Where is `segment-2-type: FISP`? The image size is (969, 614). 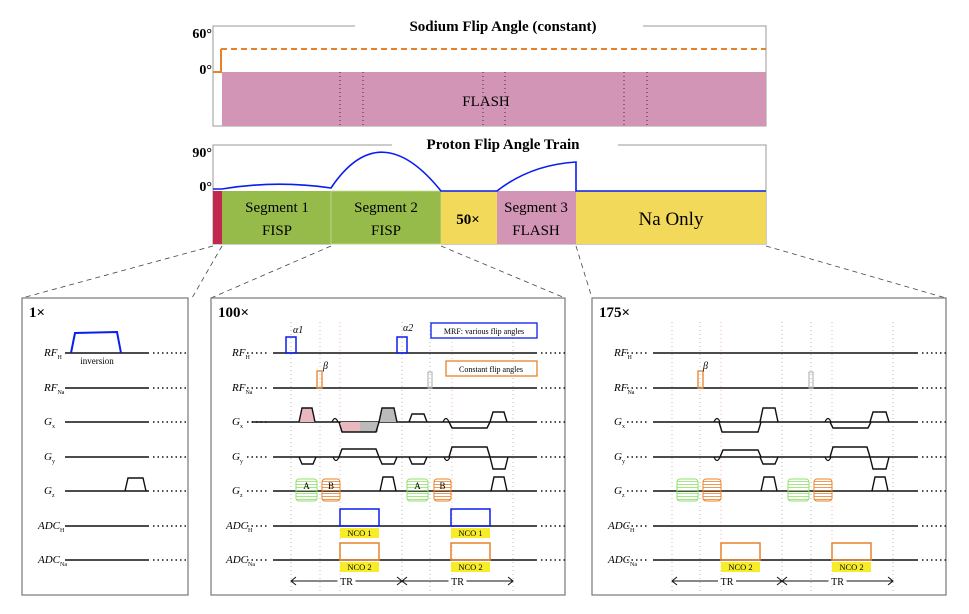
segment-2-type: FISP is located at coordinates (386, 231).